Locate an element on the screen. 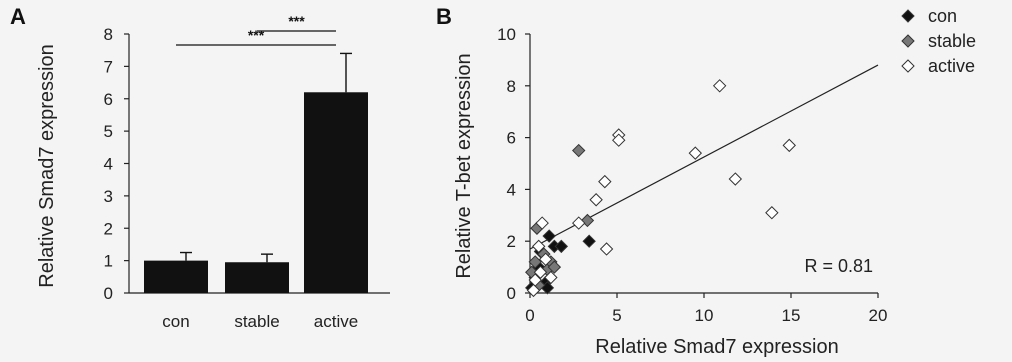 Image resolution: width=1012 pixels, height=362 pixels. bar-stable is located at coordinates (257, 277).